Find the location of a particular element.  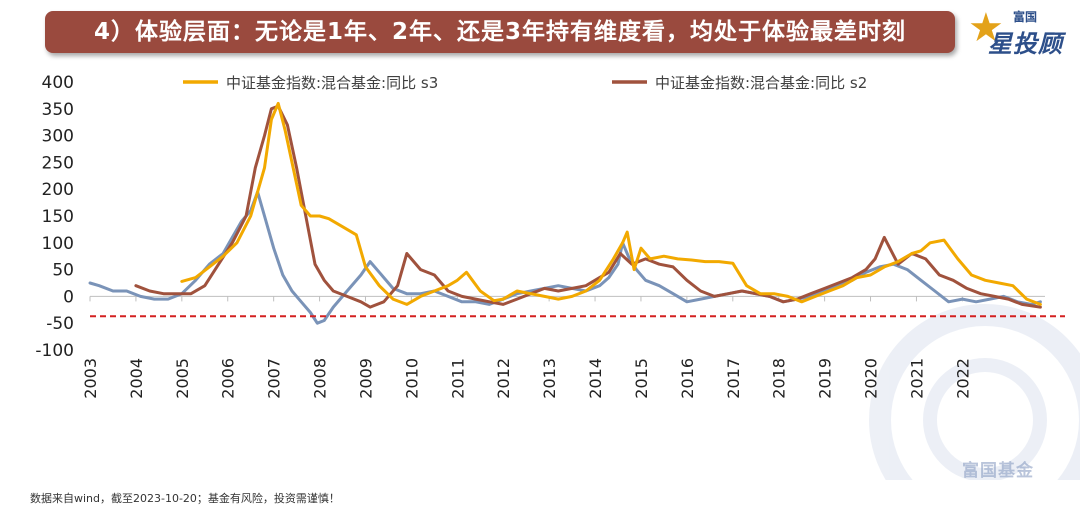

y-tick-label: 350 is located at coordinates (58, 110).